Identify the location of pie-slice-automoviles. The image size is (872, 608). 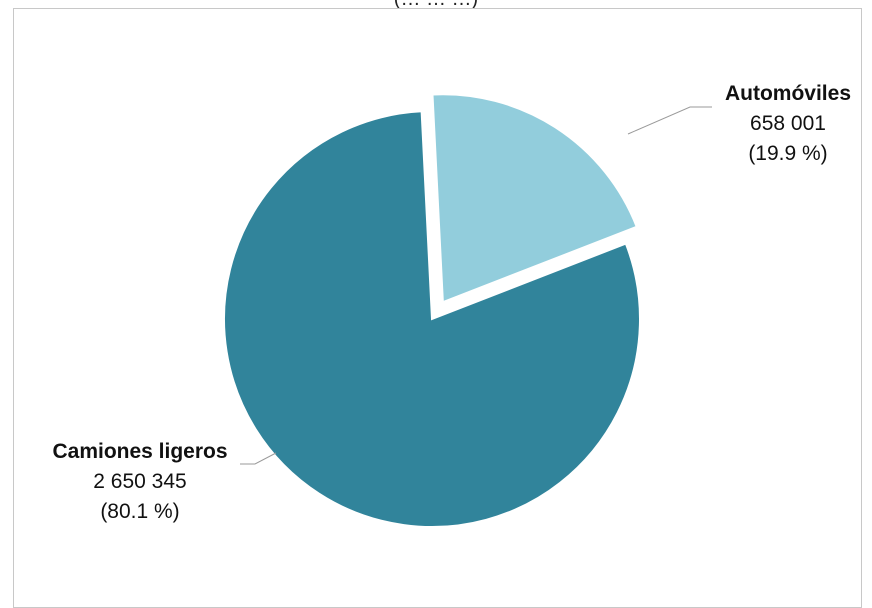
(535, 198).